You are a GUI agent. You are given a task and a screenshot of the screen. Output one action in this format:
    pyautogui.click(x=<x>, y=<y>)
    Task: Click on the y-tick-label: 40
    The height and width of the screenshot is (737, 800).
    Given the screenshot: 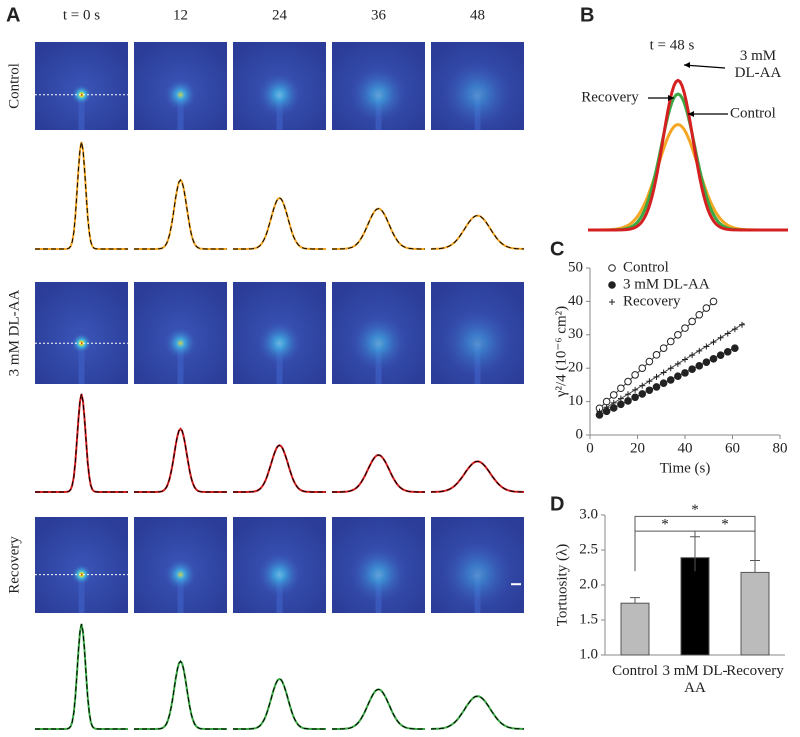 What is the action you would take?
    pyautogui.click(x=575, y=301)
    